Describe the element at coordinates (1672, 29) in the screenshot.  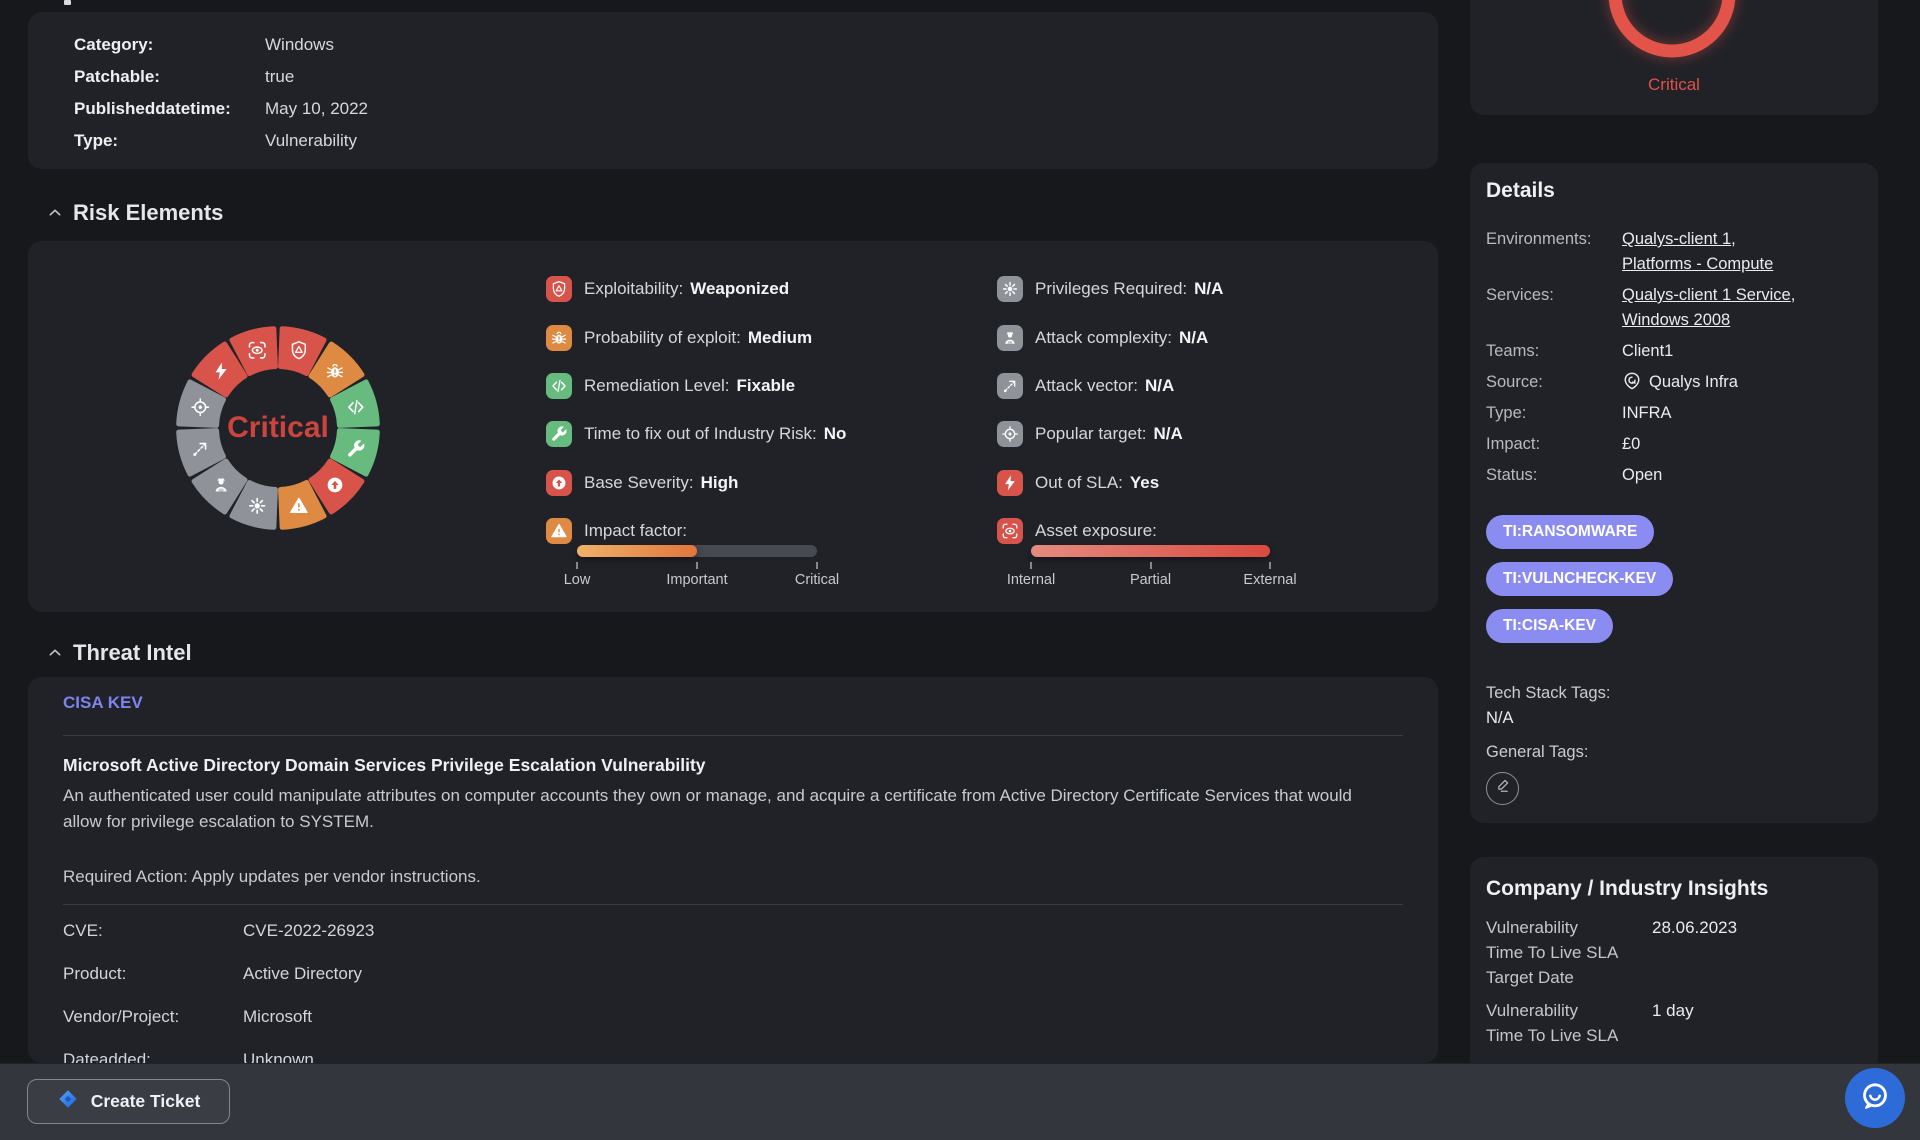
I see `severity-ring` at that location.